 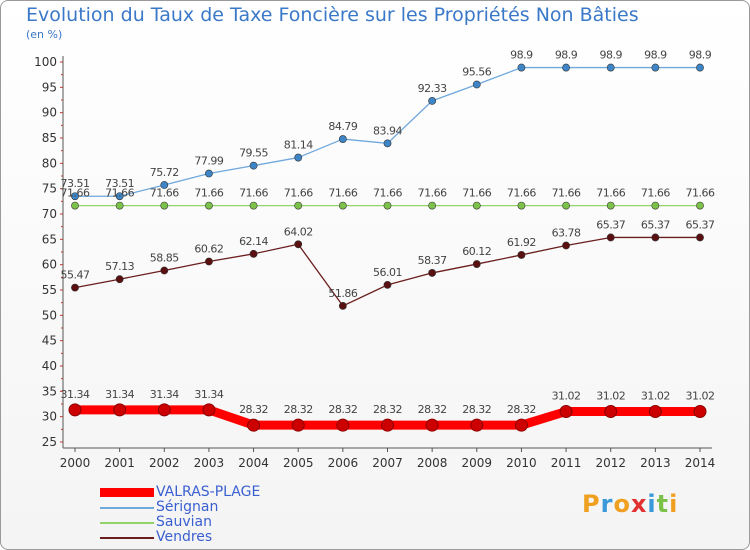 I want to click on logo-letter: x, so click(x=639, y=504).